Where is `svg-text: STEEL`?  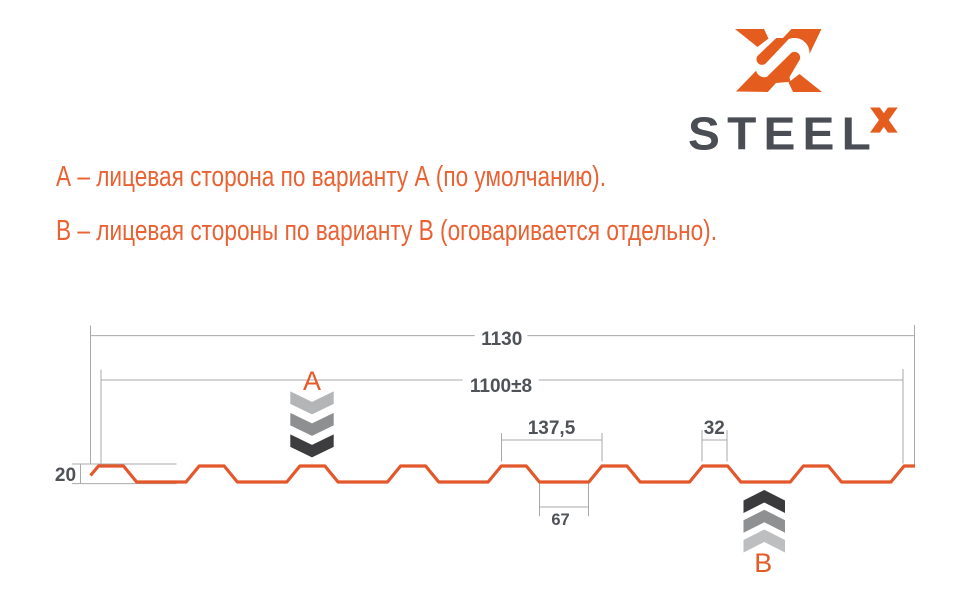 svg-text: STEEL is located at coordinates (783, 134).